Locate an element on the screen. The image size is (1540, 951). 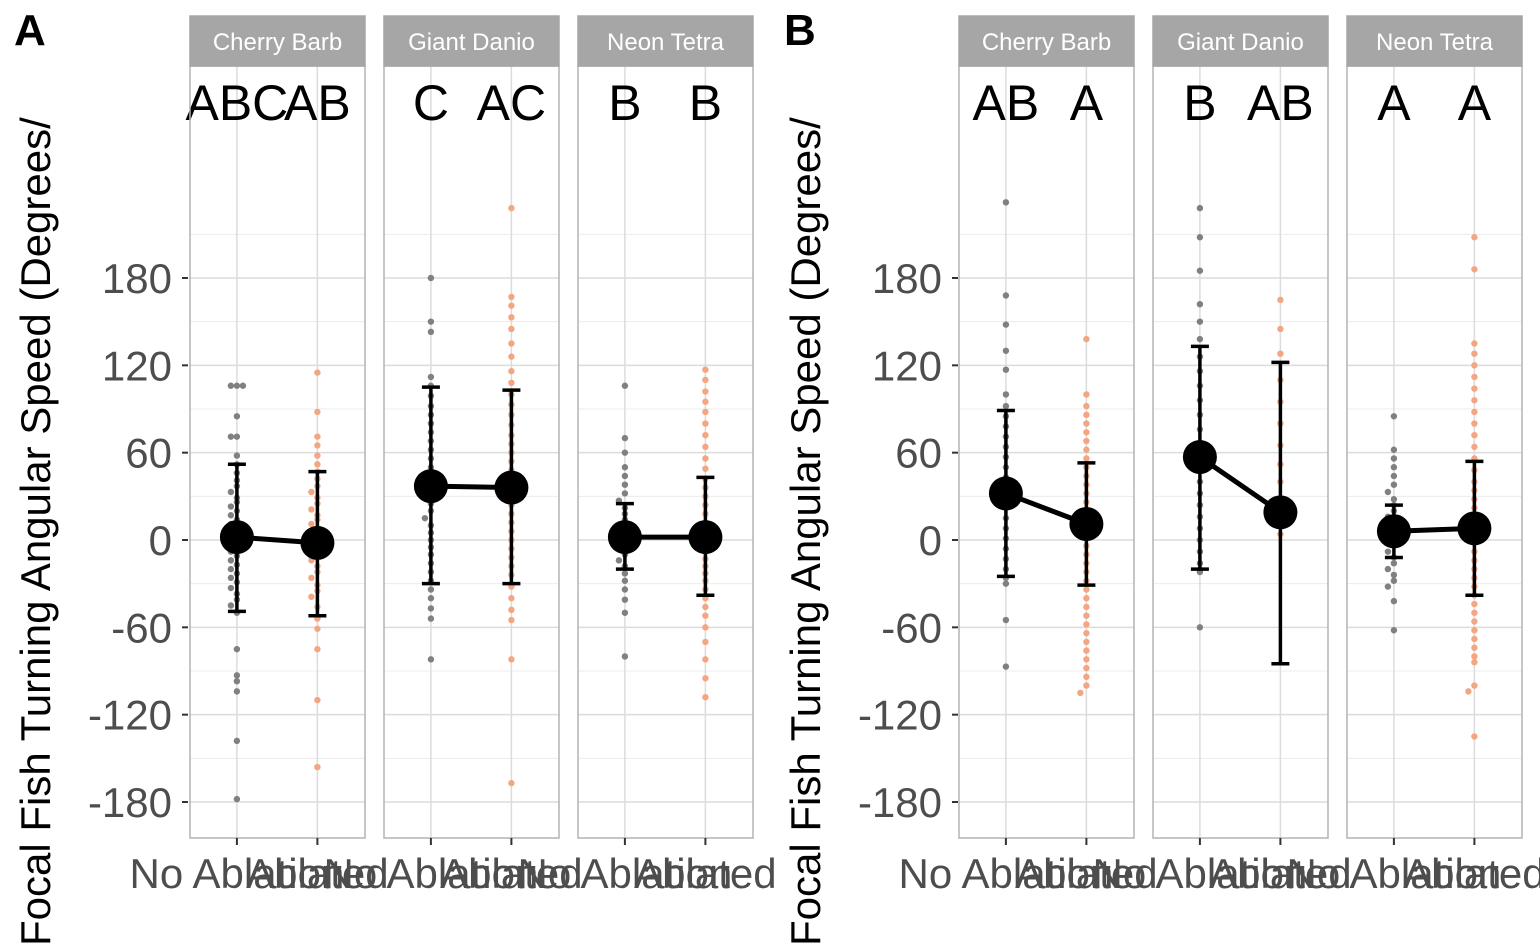
facet-strip-label: Cherry Barb is located at coordinates (1046, 42).